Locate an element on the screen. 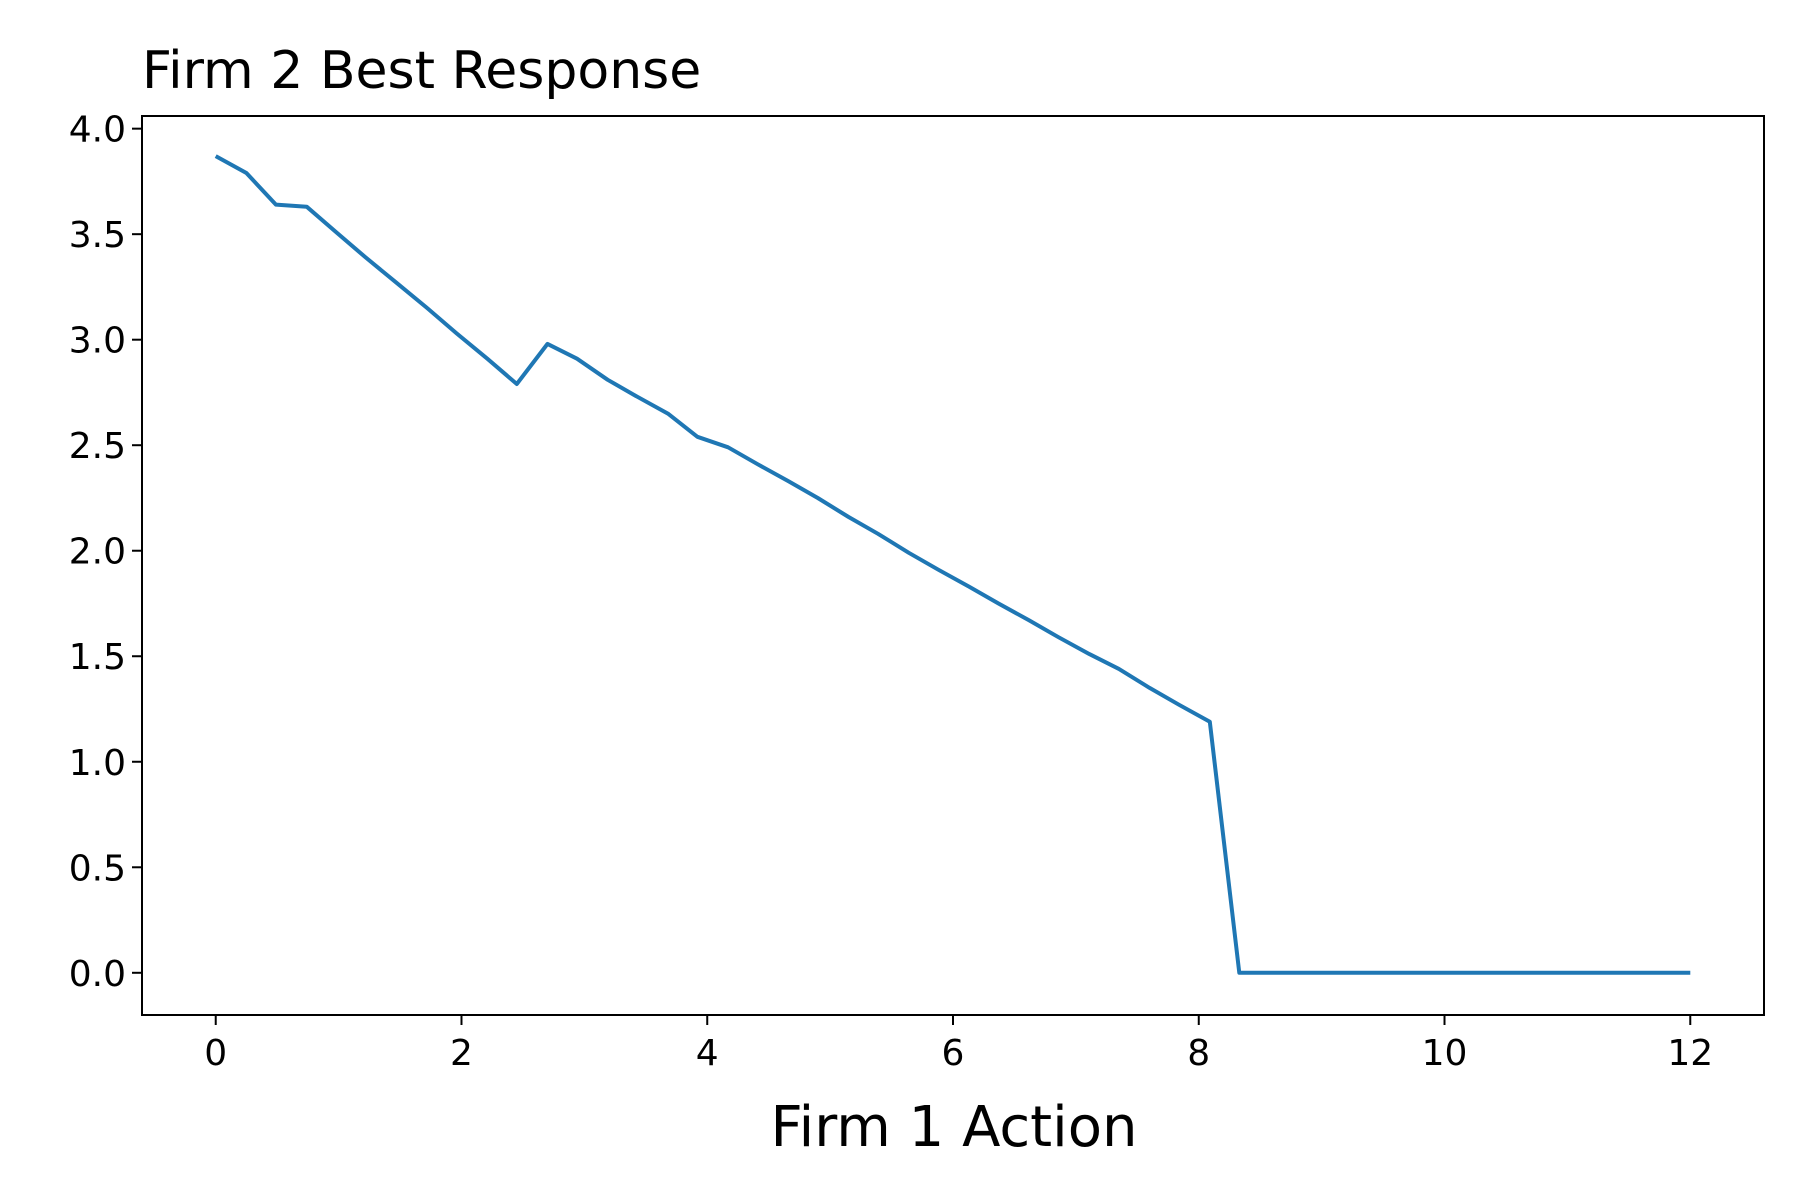 The width and height of the screenshot is (1800, 1200). x-tick-label: 6 is located at coordinates (953, 1053).